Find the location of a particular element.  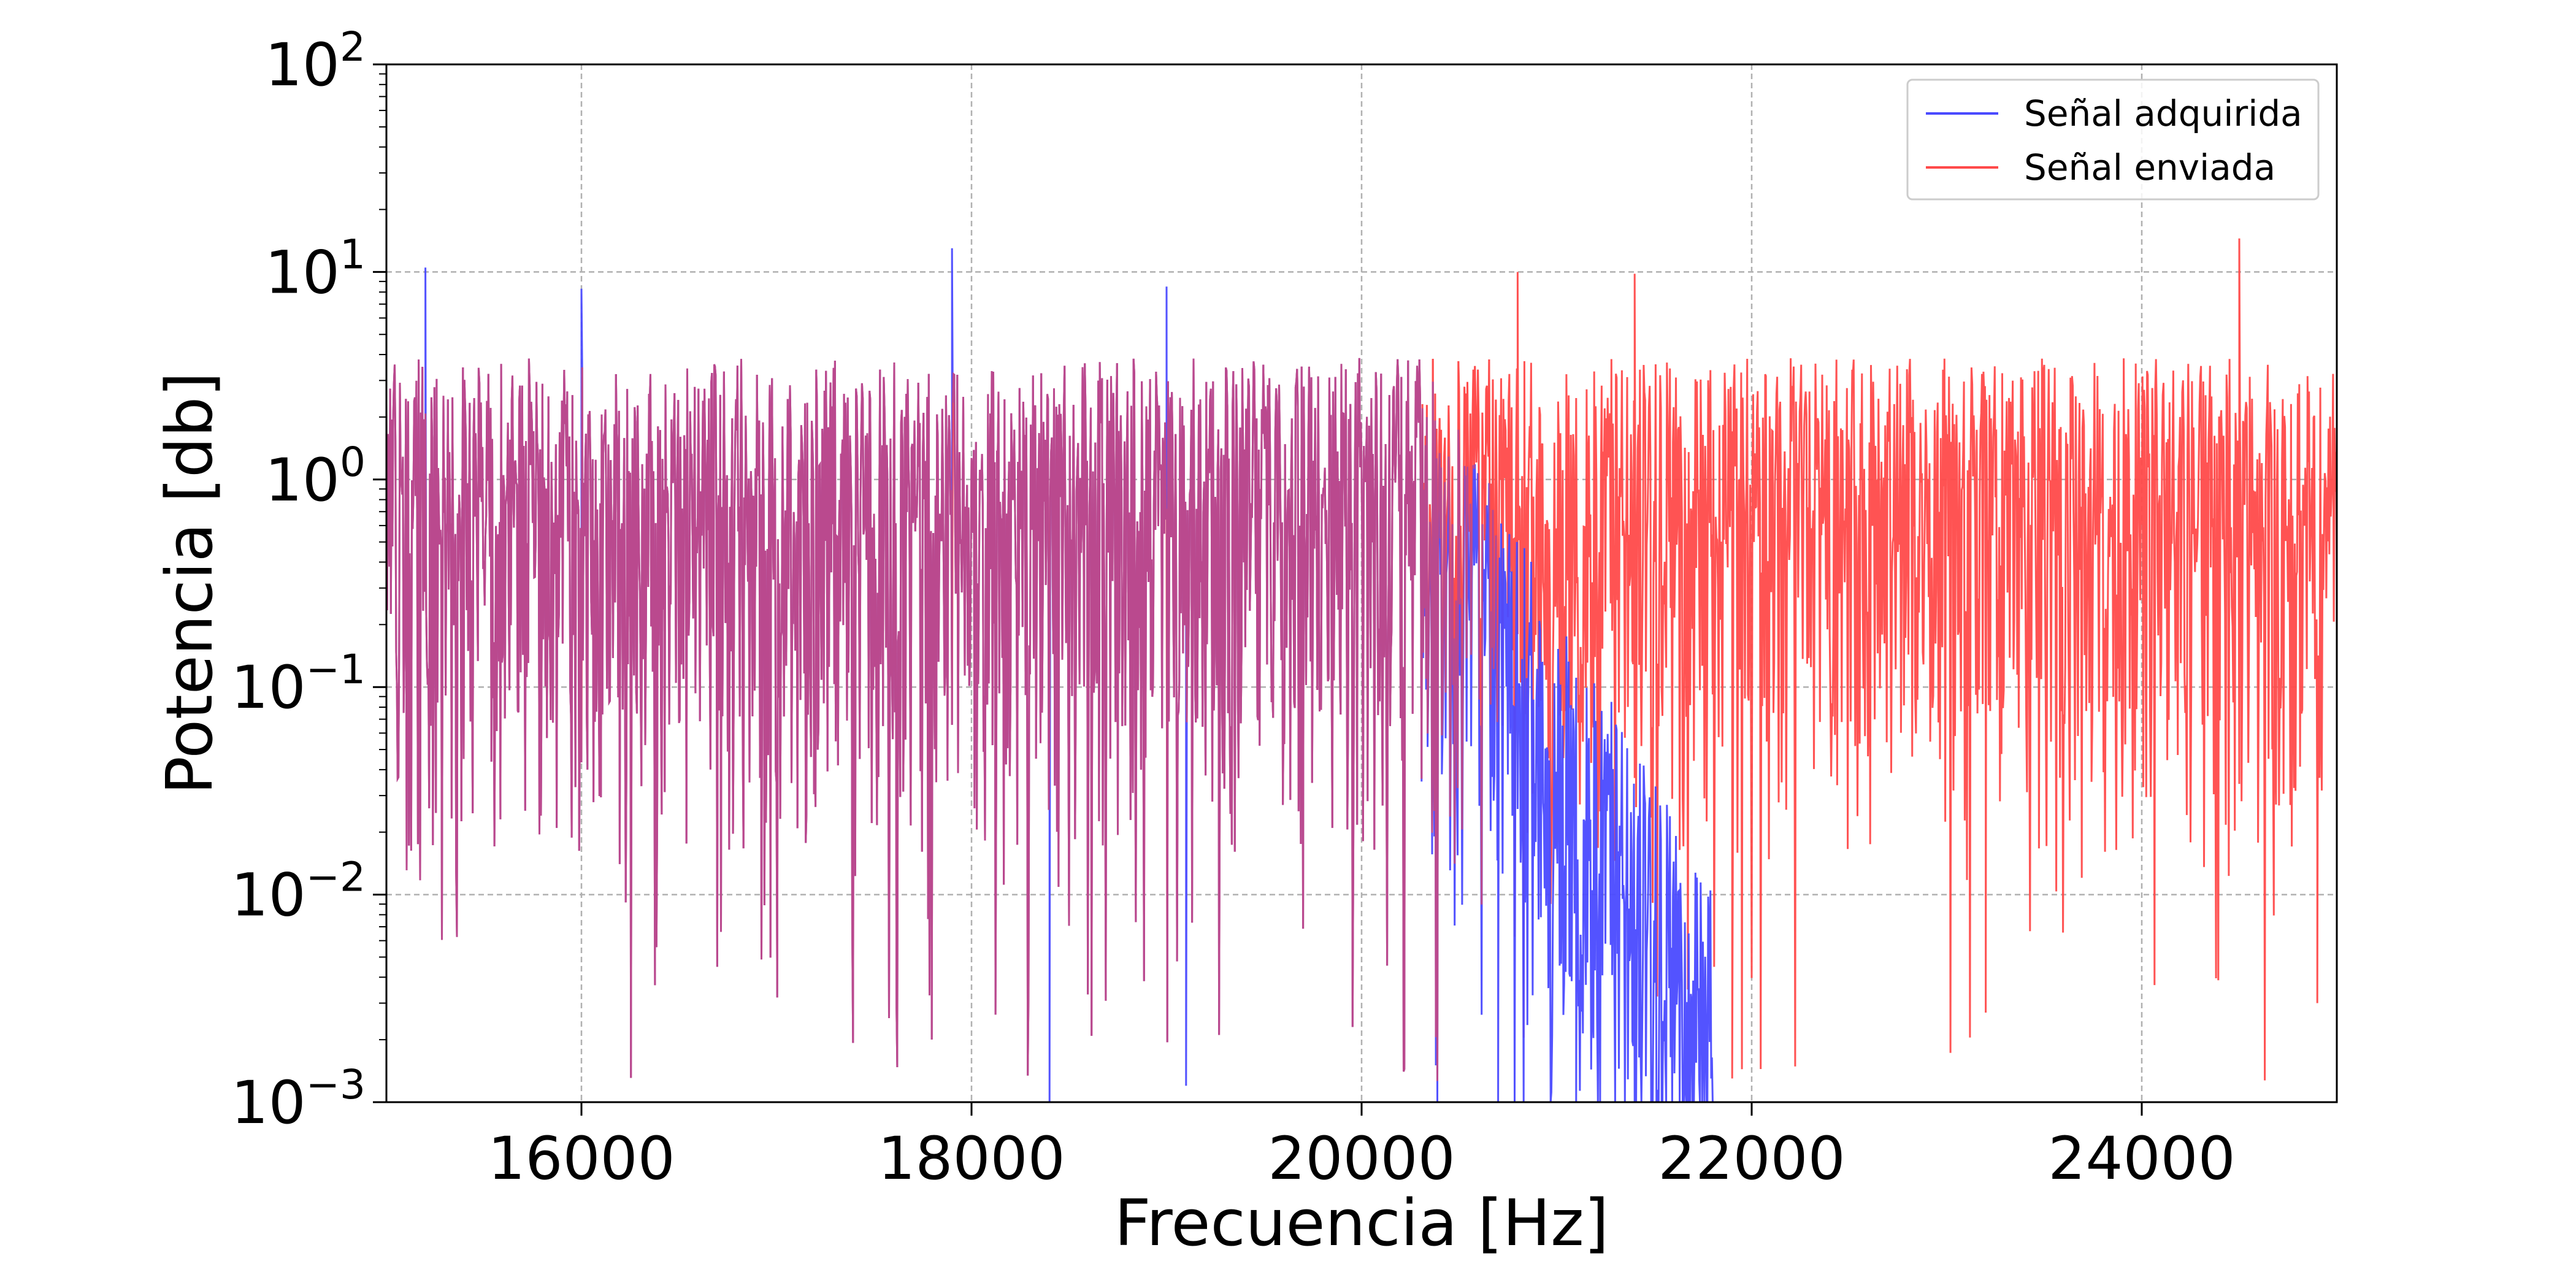

y-axis-label: Potencia [db] is located at coordinates (189, 583).